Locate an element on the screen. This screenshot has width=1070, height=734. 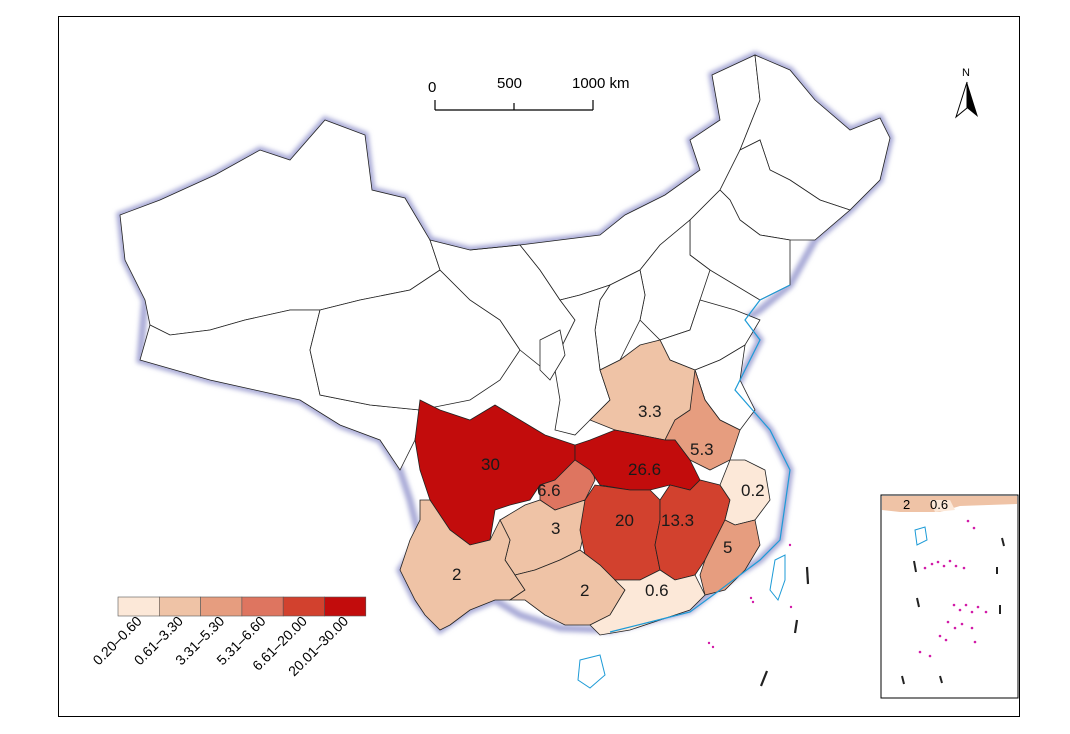
island-taiwan is located at coordinates (777, 578).